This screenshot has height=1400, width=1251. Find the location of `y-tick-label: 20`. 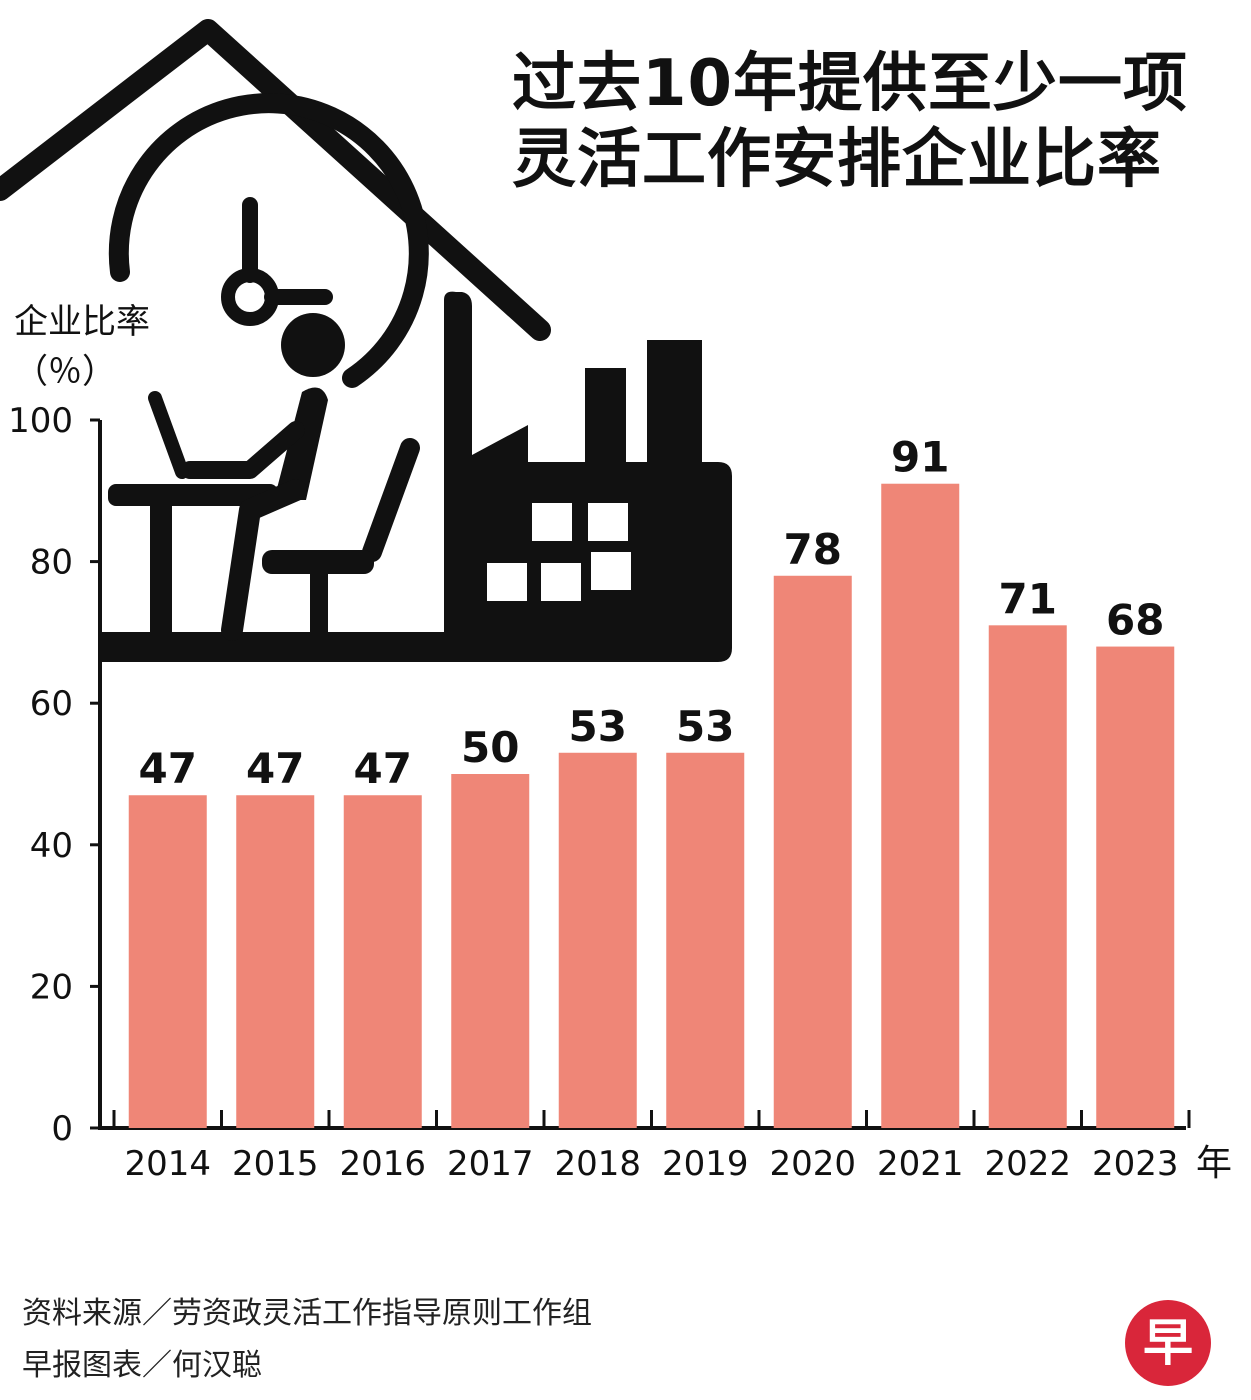

y-tick-label: 20 is located at coordinates (51, 987).